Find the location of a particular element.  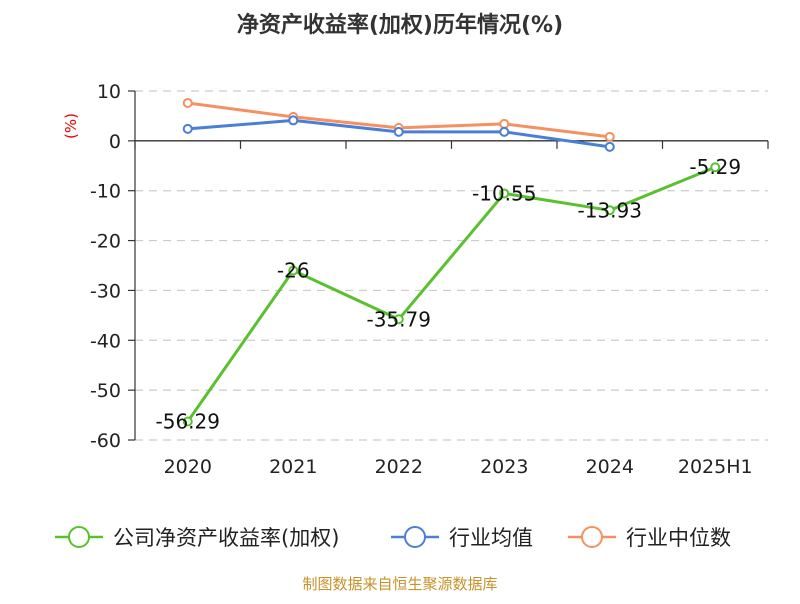

y-axis-unit-label: (%) is located at coordinates (71, 126).